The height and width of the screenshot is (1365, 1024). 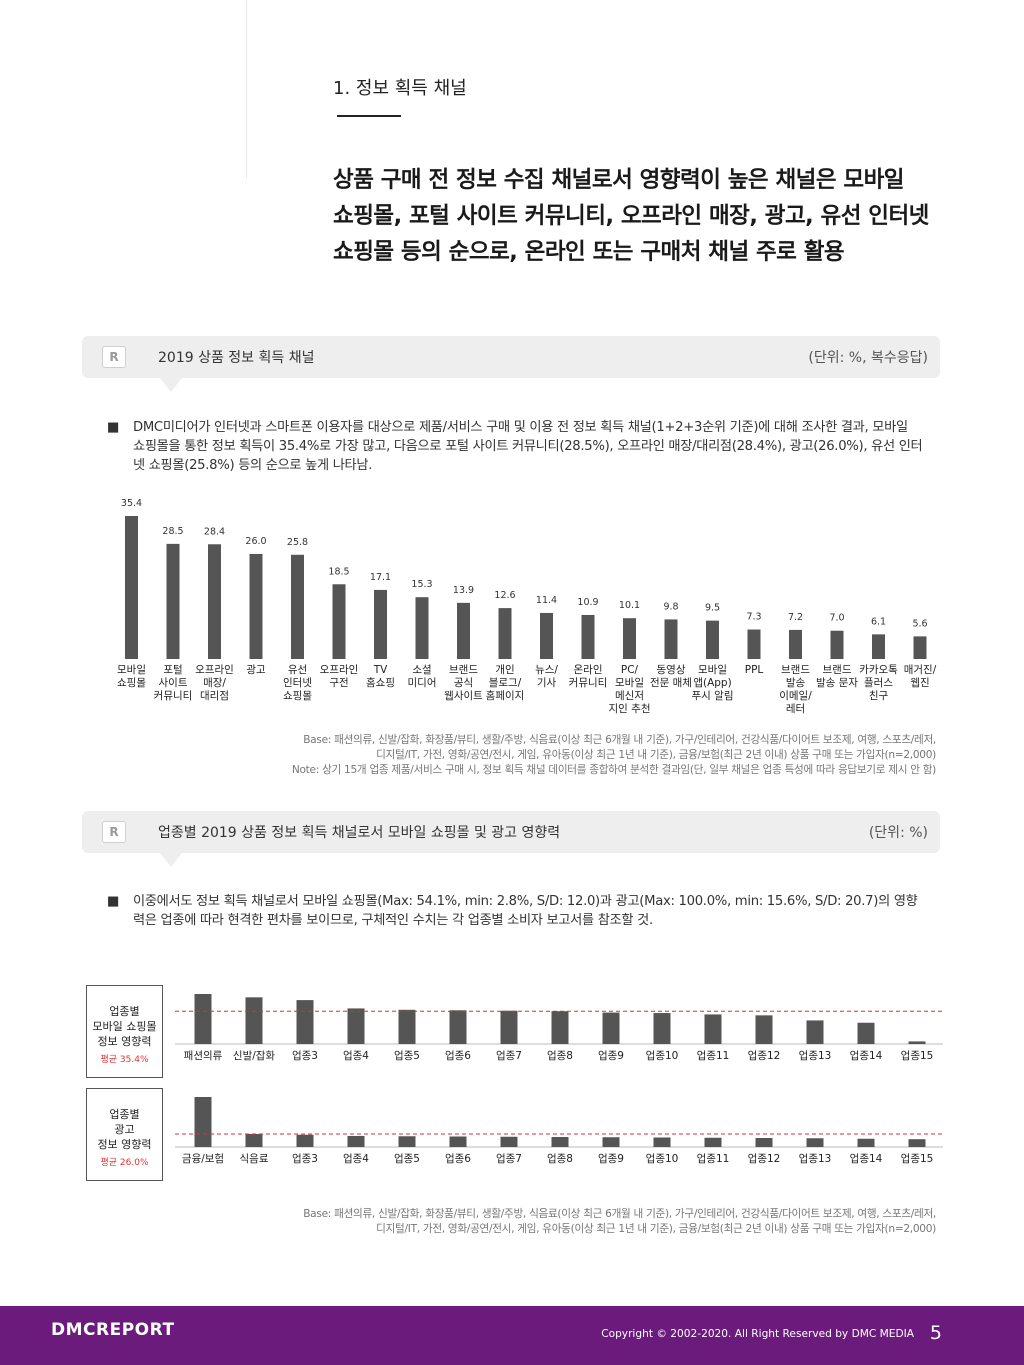 What do you see at coordinates (753, 617) in the screenshot?
I see `data-label: 7.3` at bounding box center [753, 617].